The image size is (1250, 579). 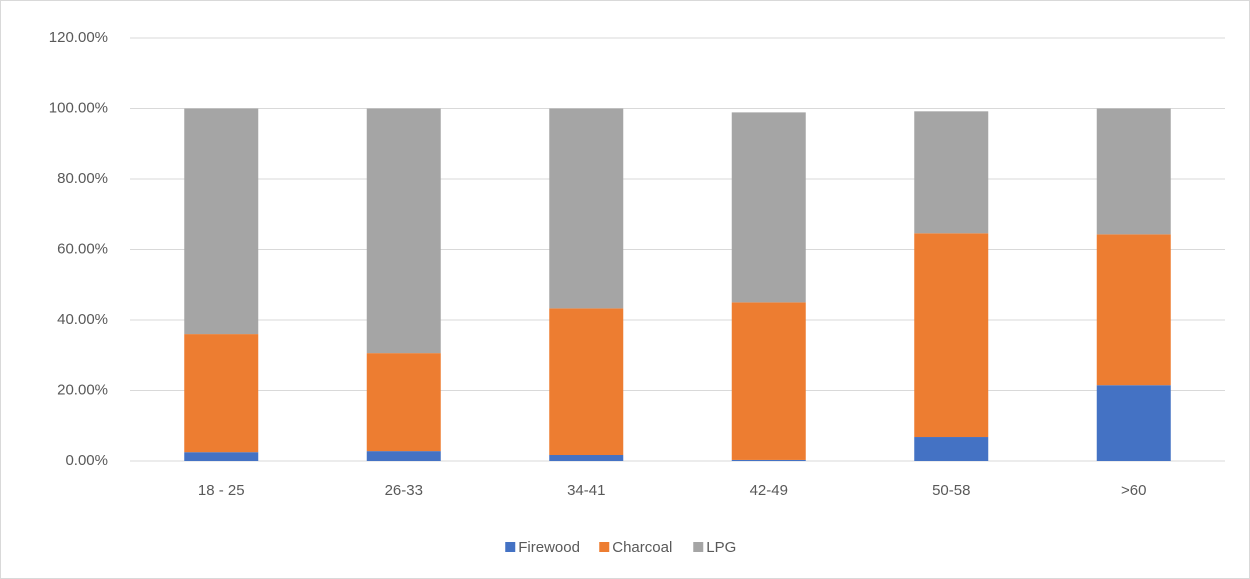 I want to click on x-tick-label: 18 - 25, so click(x=221, y=490).